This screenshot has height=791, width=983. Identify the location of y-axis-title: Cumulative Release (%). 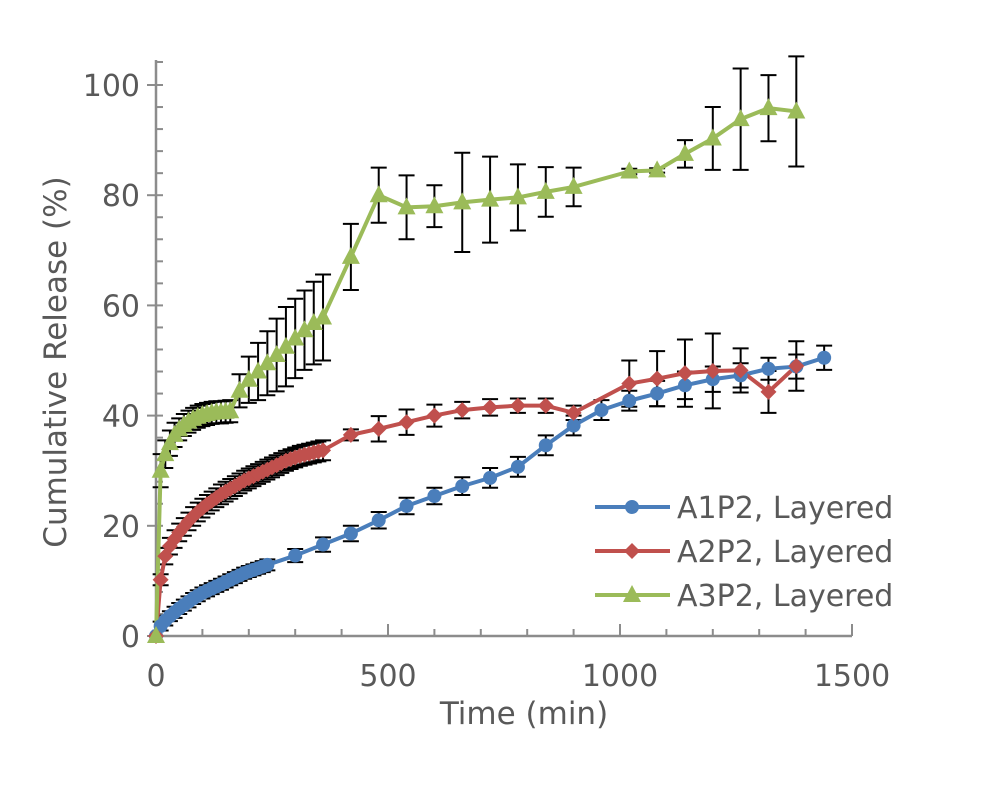
(56, 361).